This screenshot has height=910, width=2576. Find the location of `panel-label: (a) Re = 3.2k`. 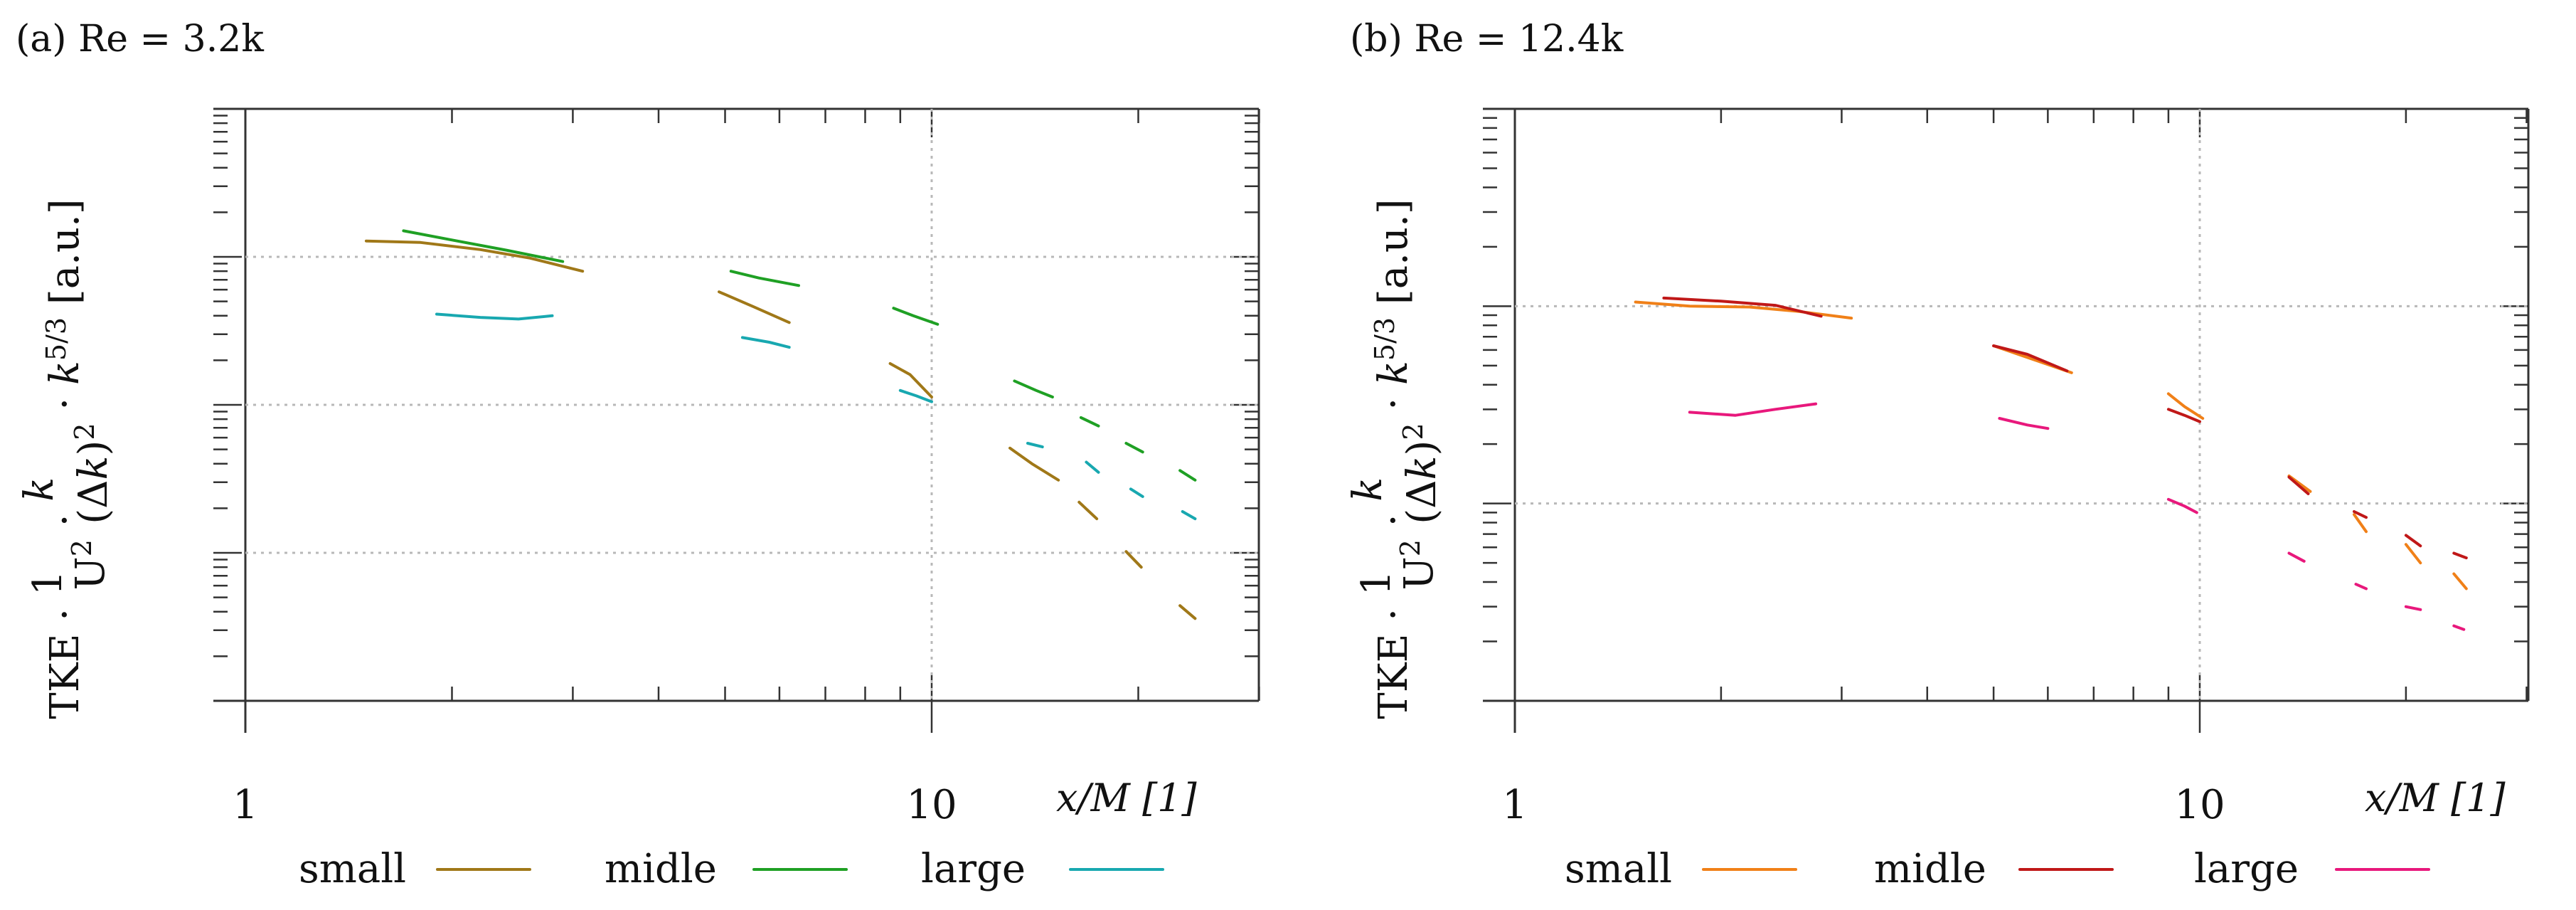

panel-label: (a) Re = 3.2k is located at coordinates (140, 39).